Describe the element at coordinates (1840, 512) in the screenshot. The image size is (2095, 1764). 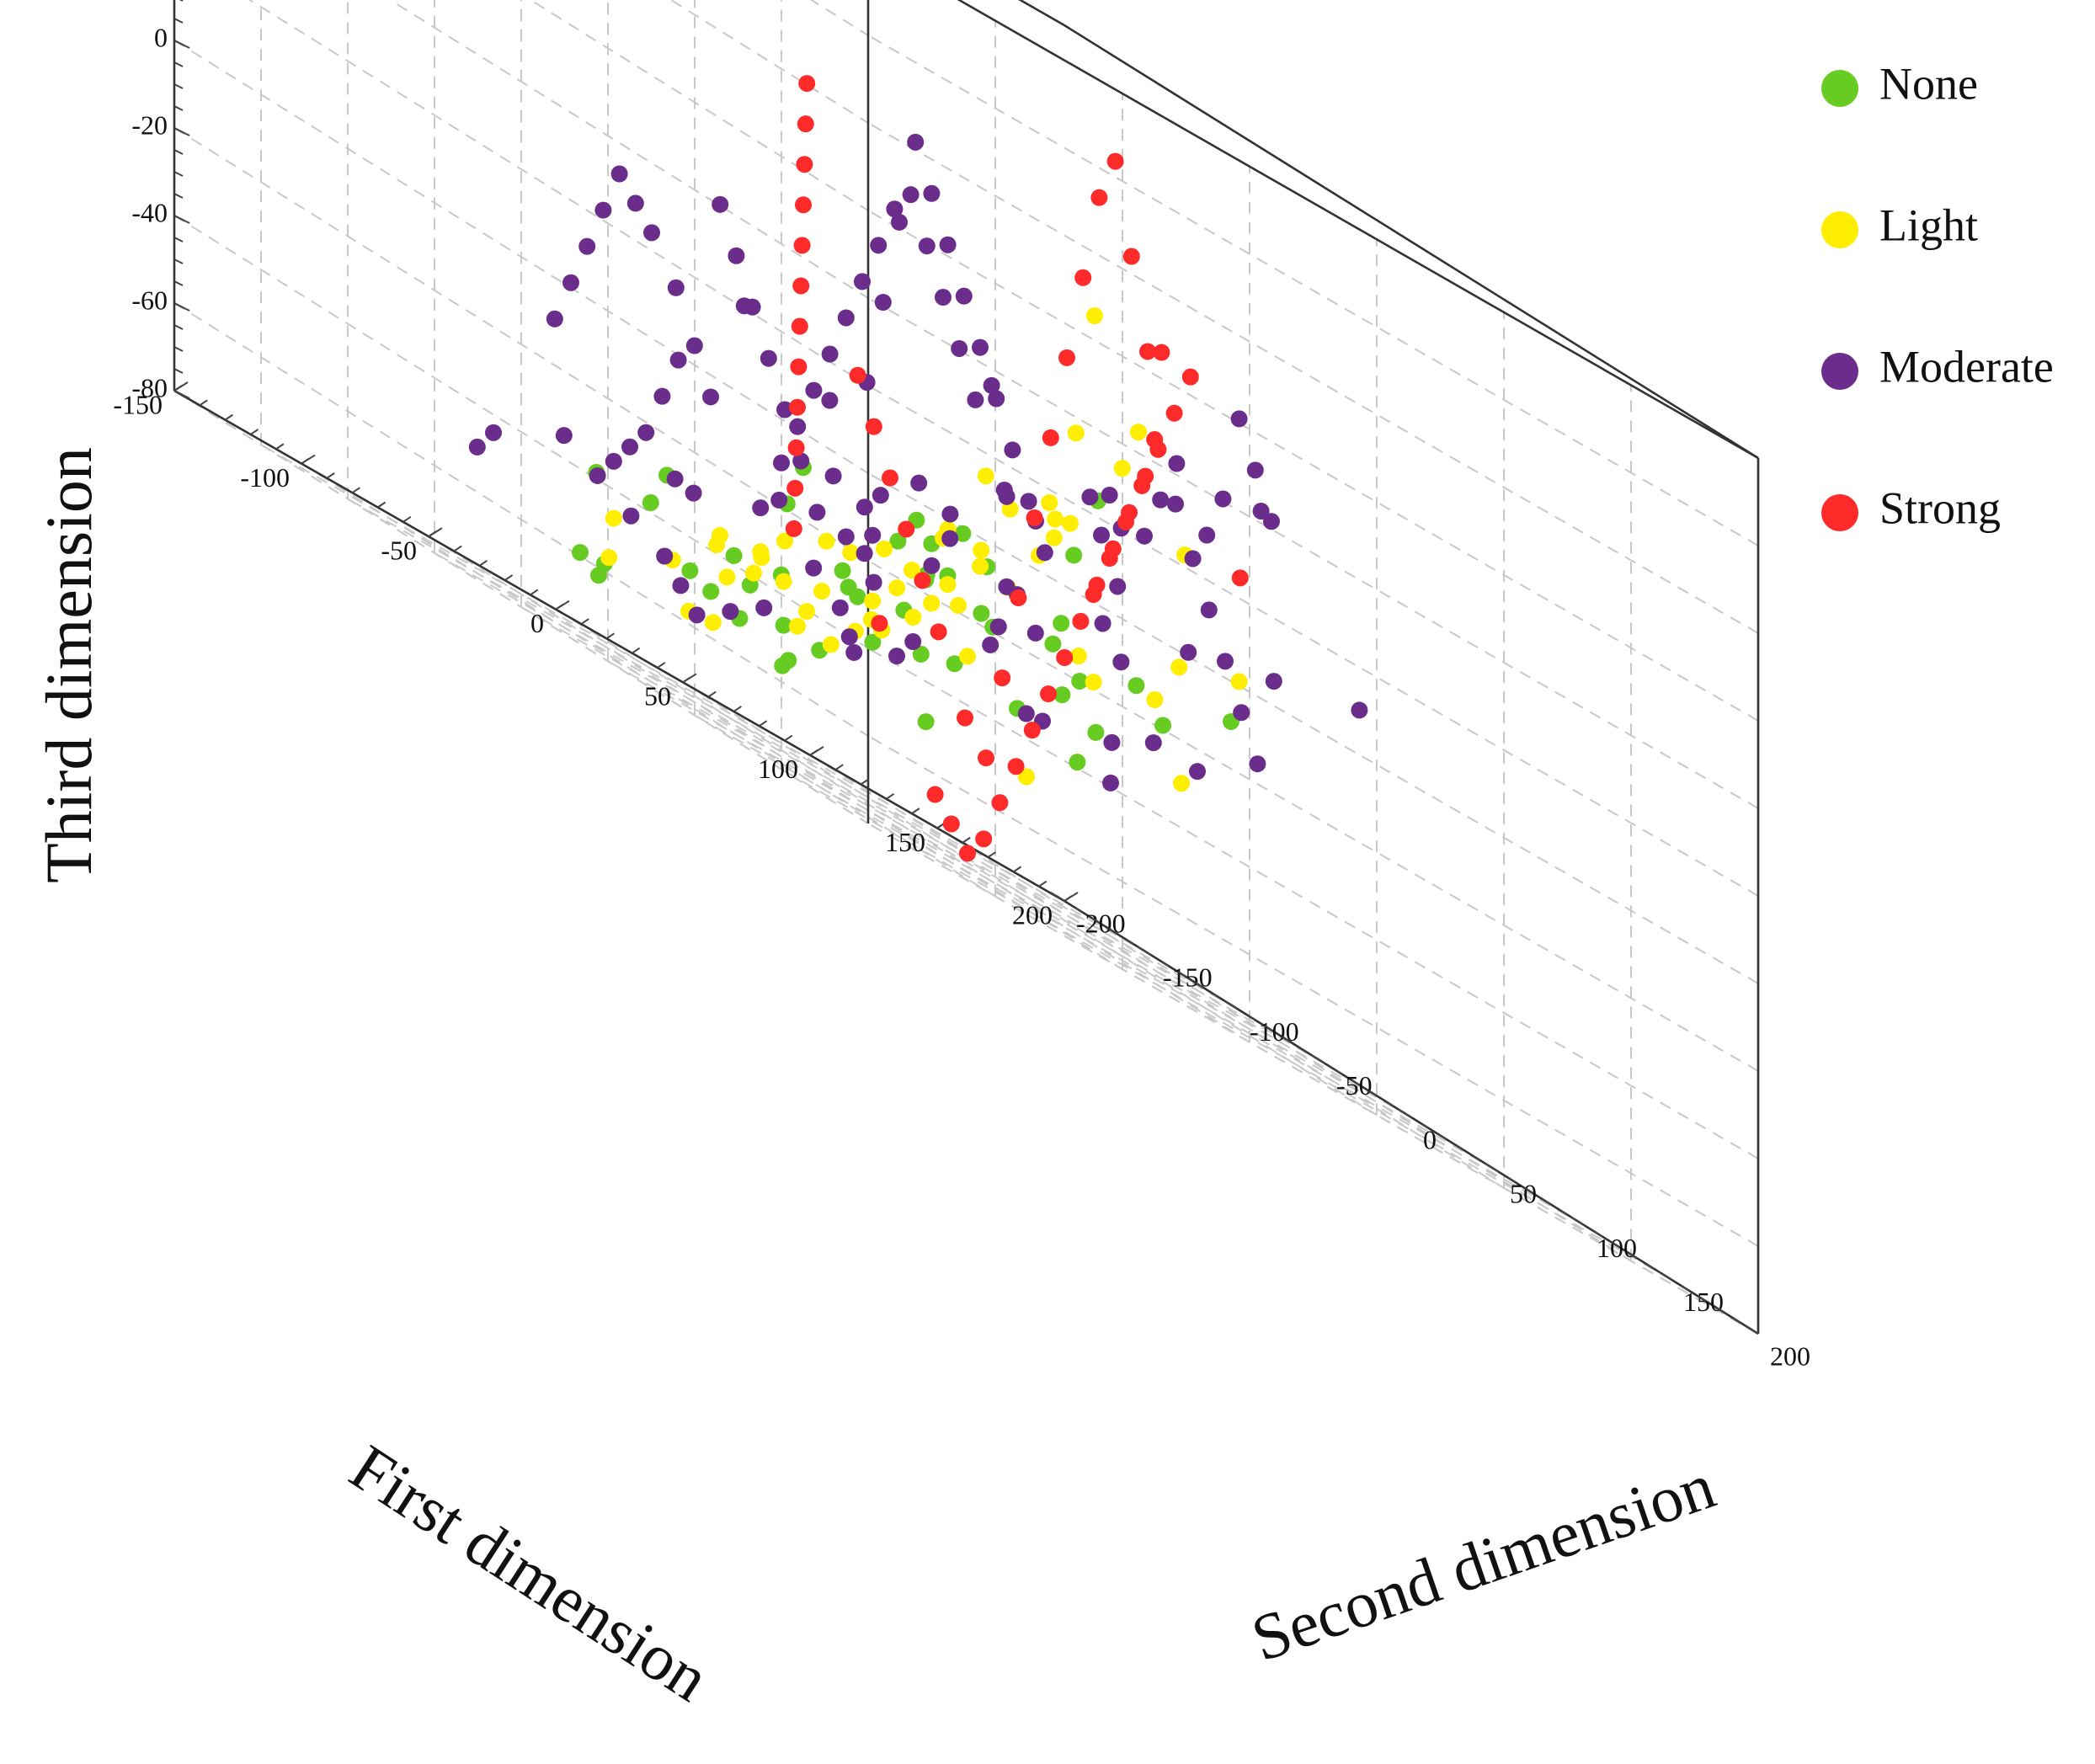
I see `legend-marker-strong` at that location.